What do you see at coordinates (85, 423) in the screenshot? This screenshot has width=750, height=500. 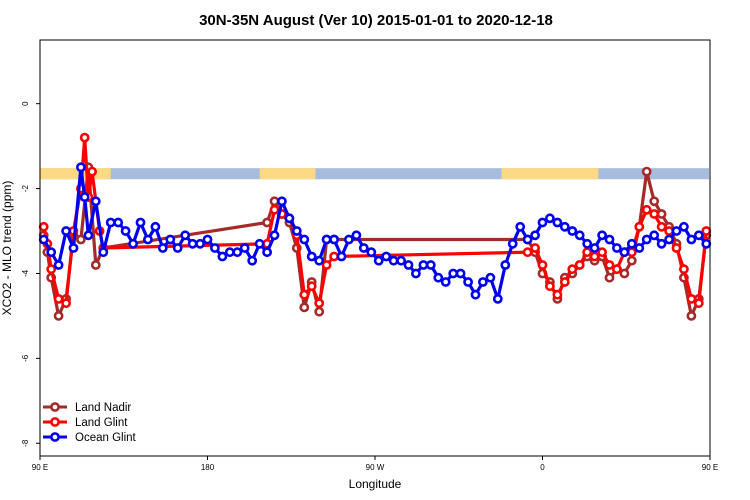 I see `legend-entry: Land Glint` at bounding box center [85, 423].